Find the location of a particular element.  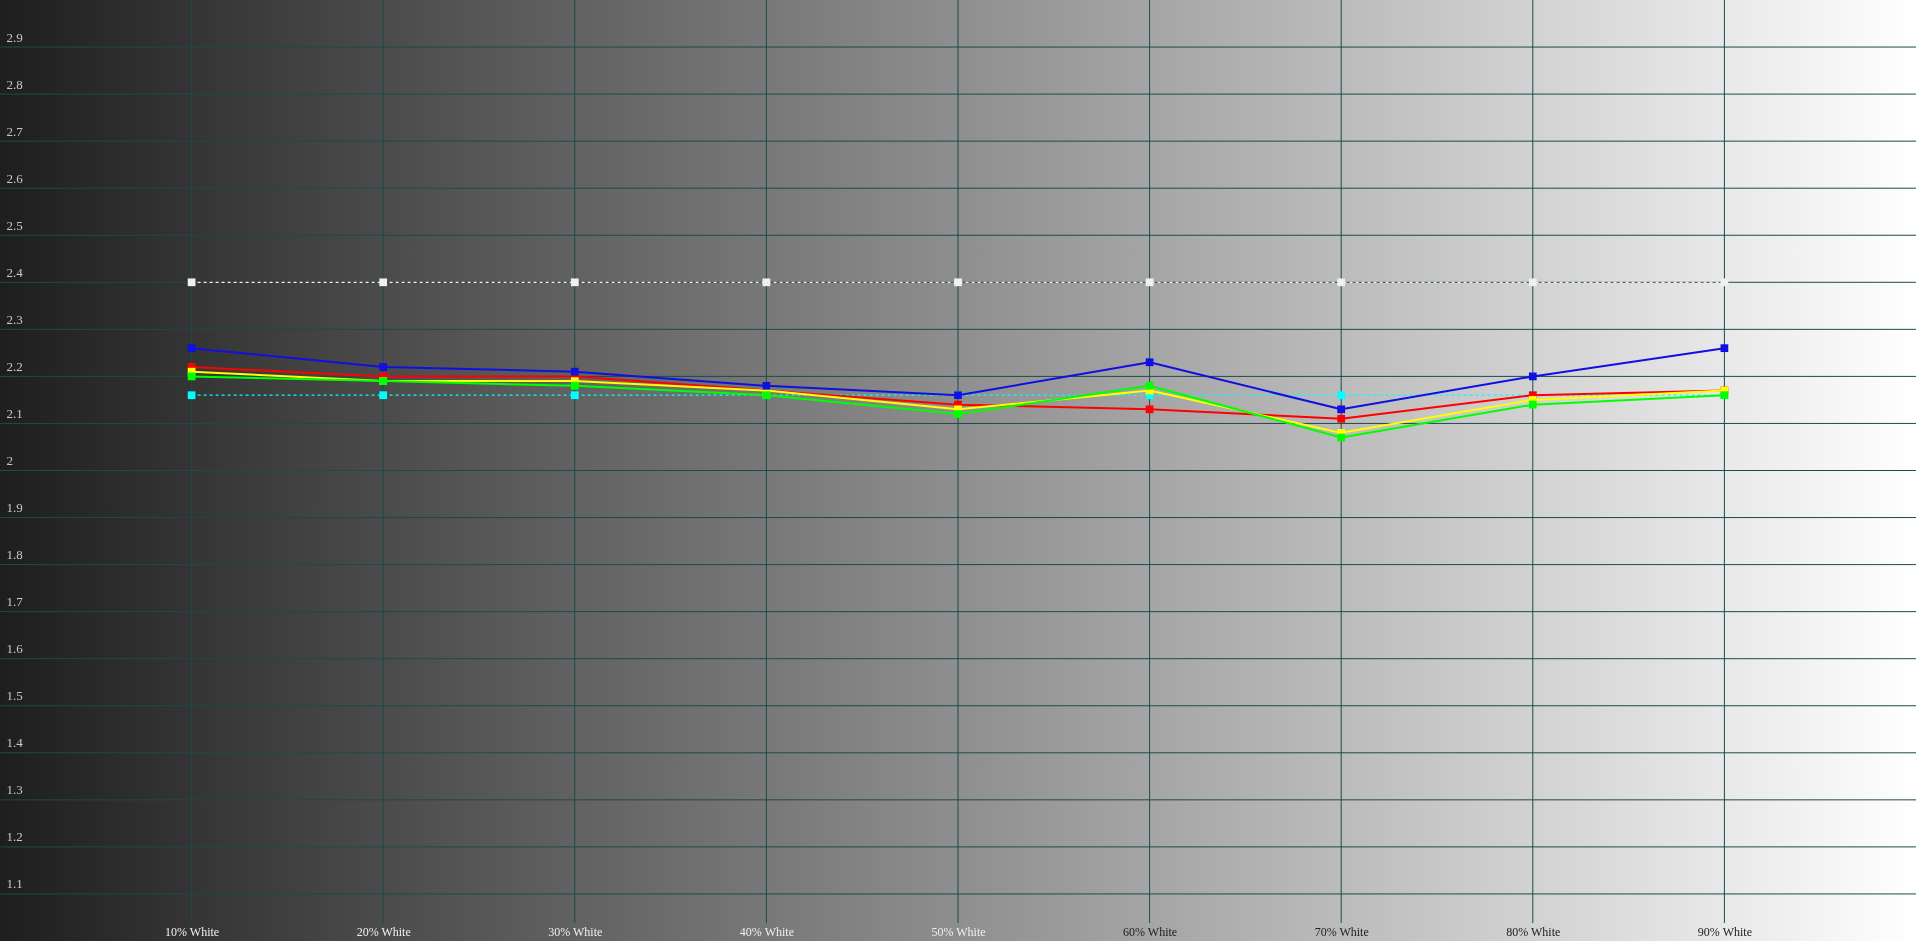

y-tick-label: 2 is located at coordinates (9, 460).